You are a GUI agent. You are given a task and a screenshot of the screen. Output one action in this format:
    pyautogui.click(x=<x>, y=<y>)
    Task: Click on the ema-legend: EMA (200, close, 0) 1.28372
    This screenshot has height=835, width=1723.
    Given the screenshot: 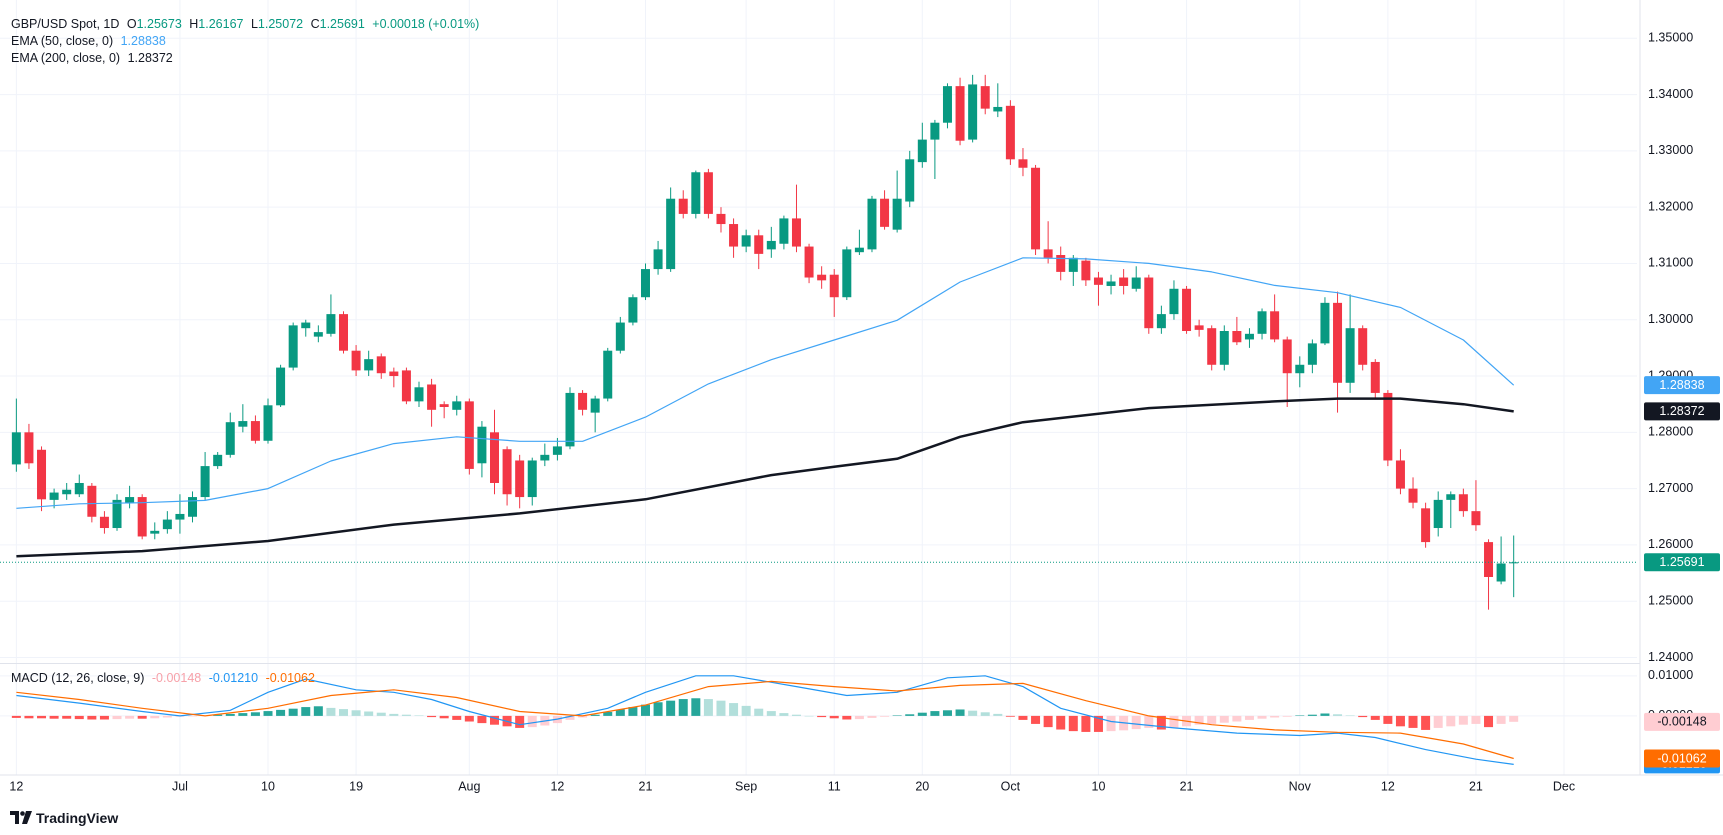 What is the action you would take?
    pyautogui.click(x=94, y=58)
    